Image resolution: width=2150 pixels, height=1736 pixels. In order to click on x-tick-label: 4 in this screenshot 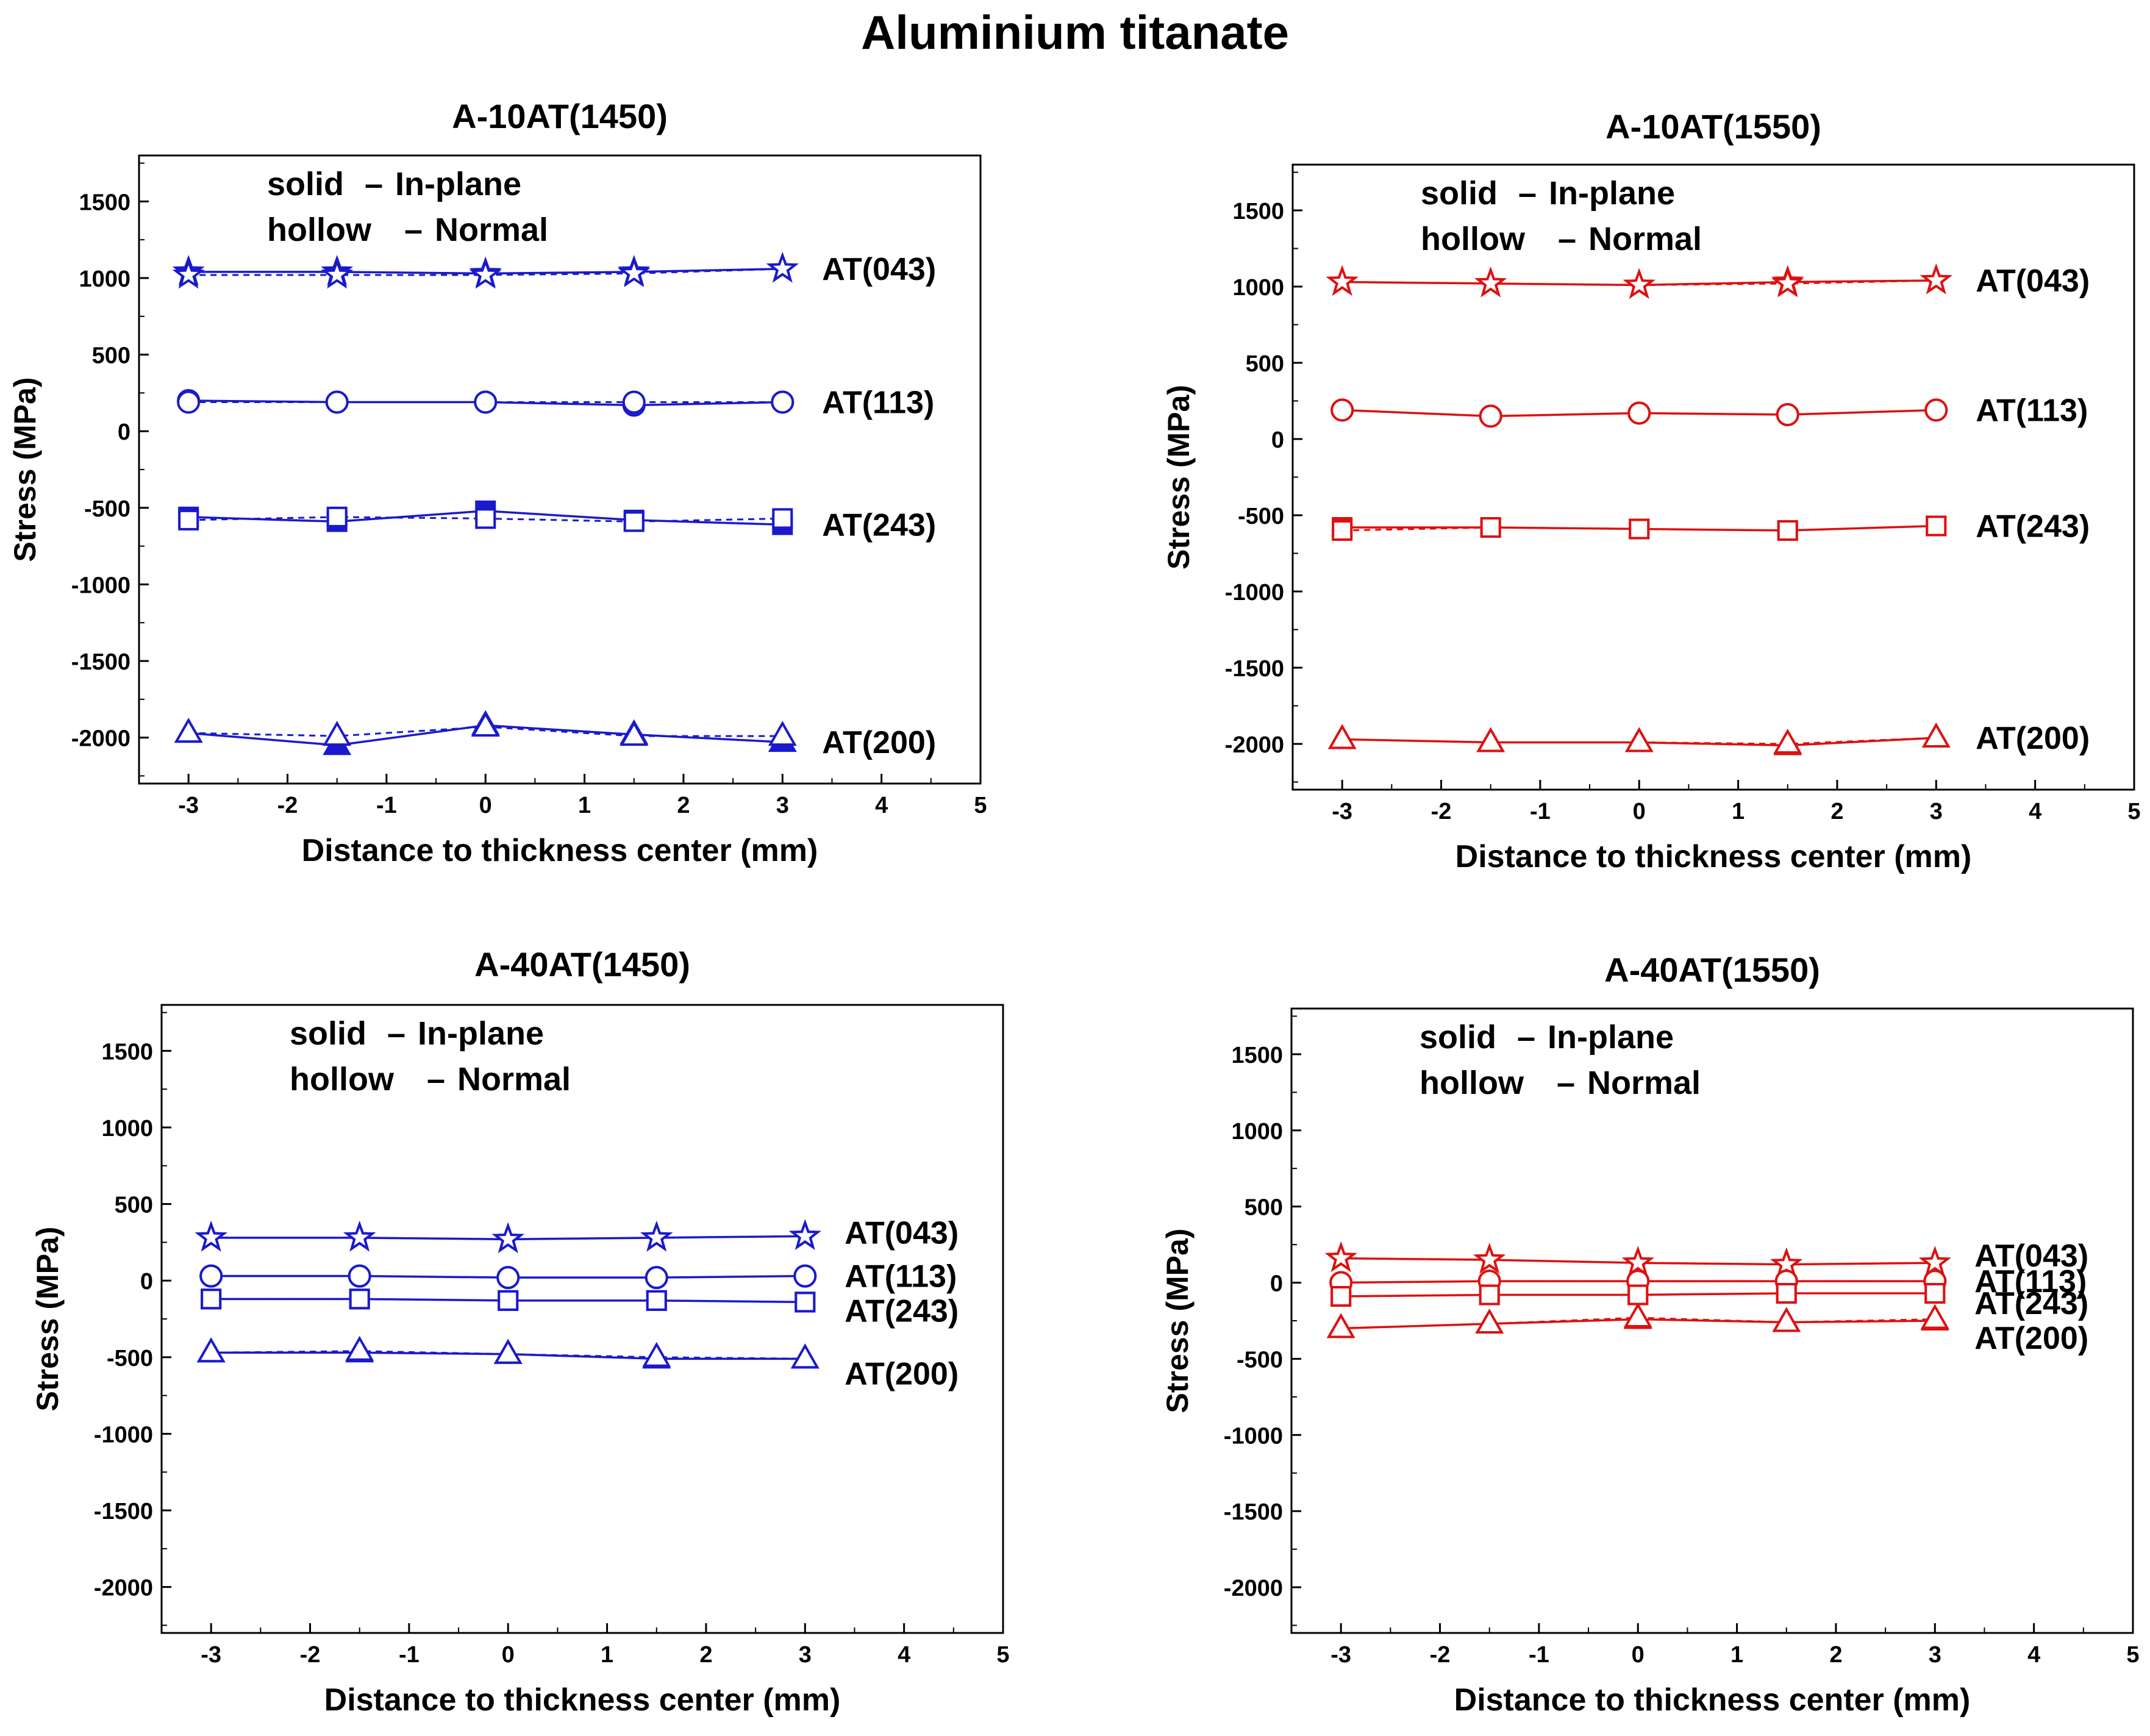, I will do `click(2035, 811)`.